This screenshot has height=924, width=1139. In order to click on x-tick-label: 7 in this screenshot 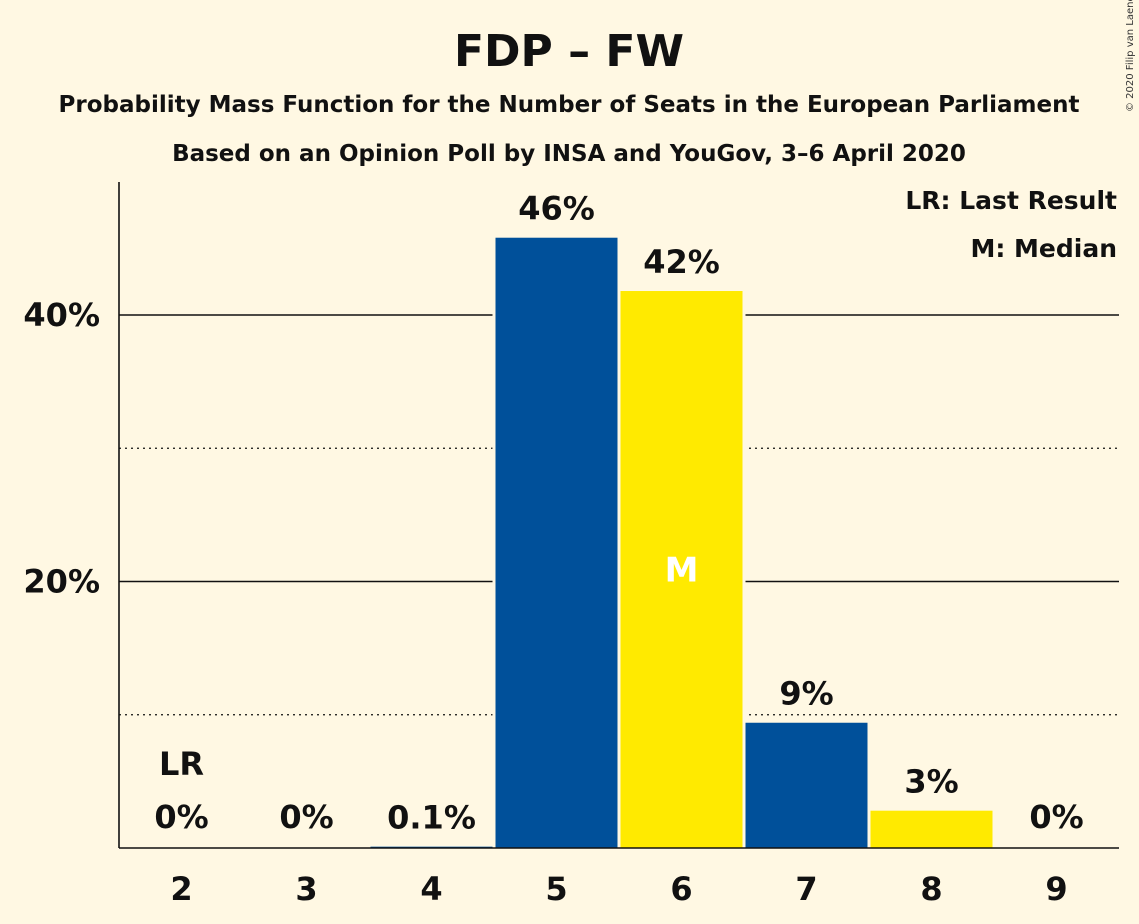, I will do `click(806, 889)`.